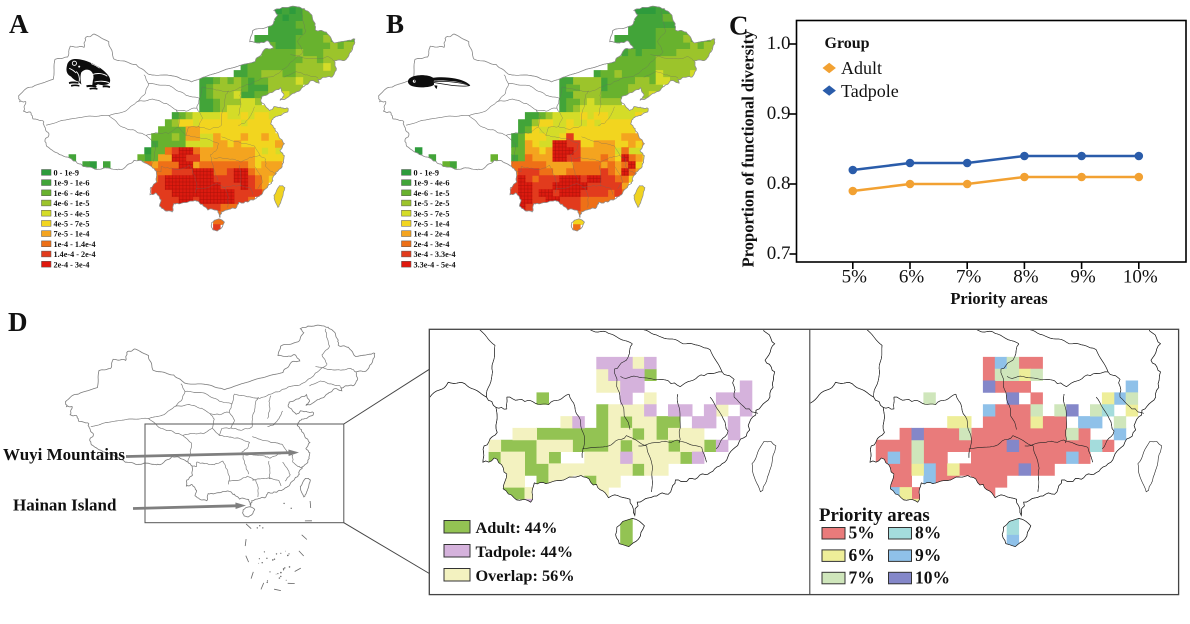  What do you see at coordinates (525, 551) in the screenshot?
I see `svg-text: Tadpole: 44%` at bounding box center [525, 551].